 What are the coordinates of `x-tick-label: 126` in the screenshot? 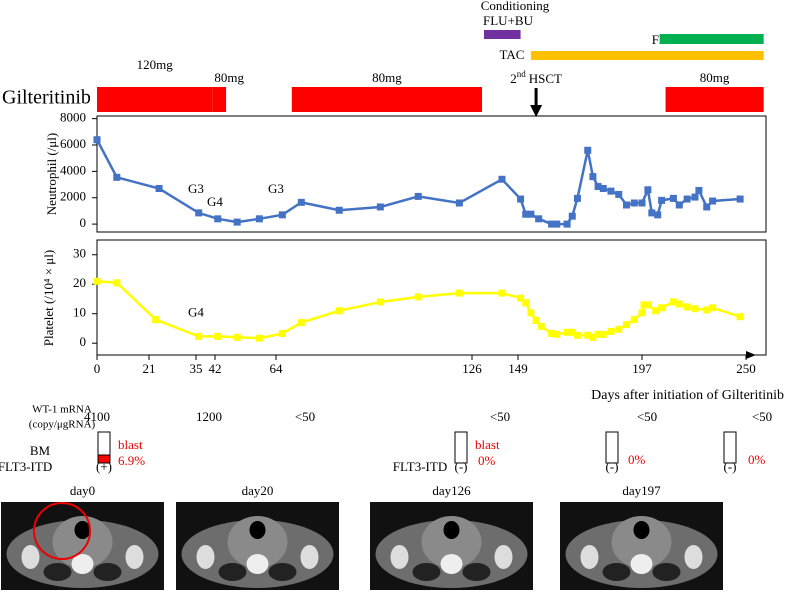 It's located at (472, 368).